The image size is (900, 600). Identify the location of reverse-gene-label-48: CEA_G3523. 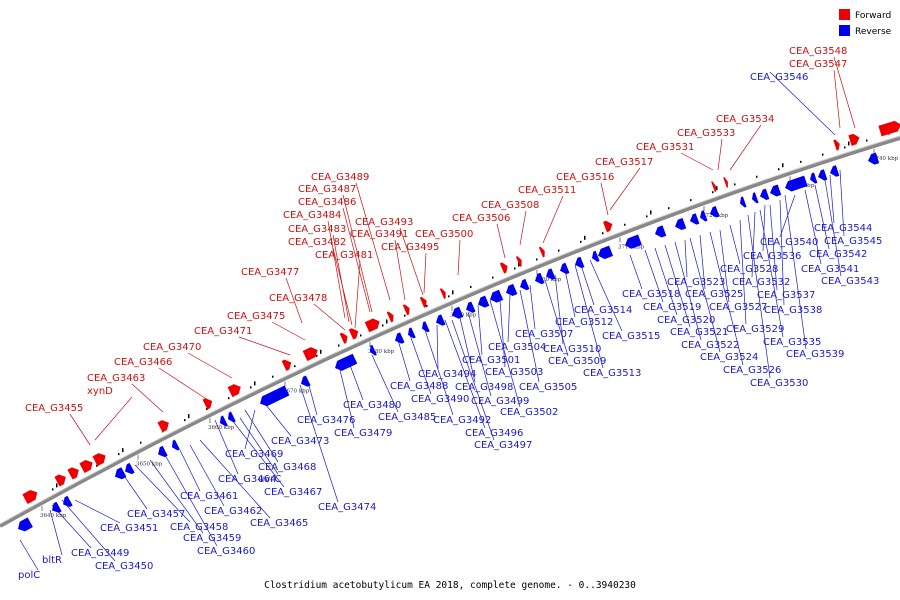
(696, 282).